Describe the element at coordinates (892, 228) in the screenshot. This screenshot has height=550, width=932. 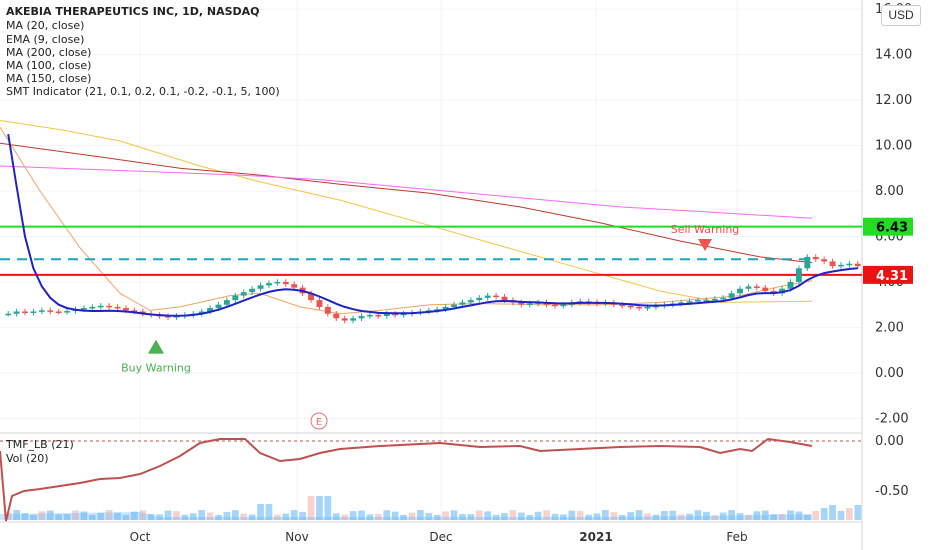
I see `price-label-0: 6.43` at that location.